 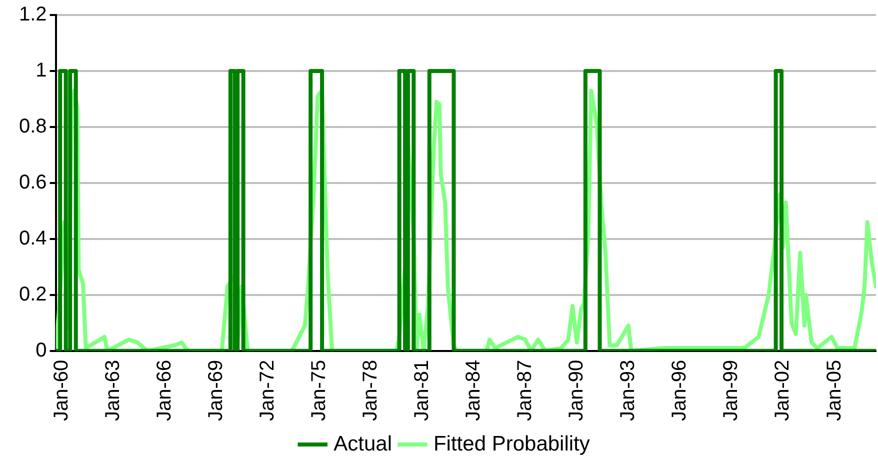 What do you see at coordinates (32, 238) in the screenshot?
I see `y-tick-label: 0.4` at bounding box center [32, 238].